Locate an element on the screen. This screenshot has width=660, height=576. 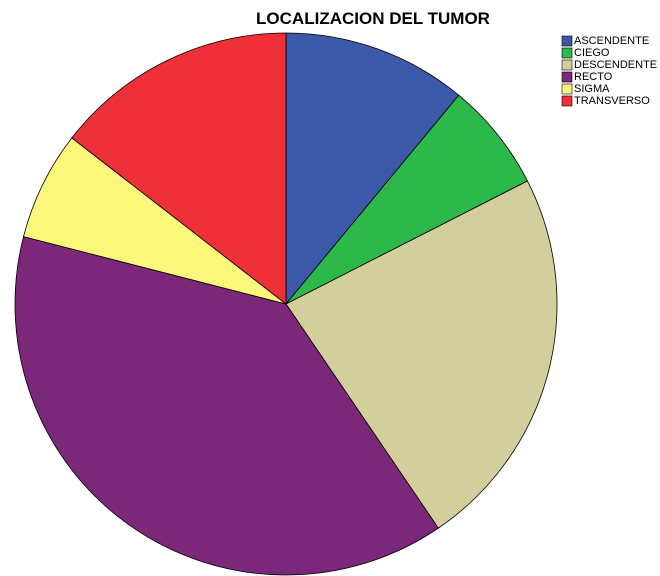
legend-label: RECTO is located at coordinates (593, 77).